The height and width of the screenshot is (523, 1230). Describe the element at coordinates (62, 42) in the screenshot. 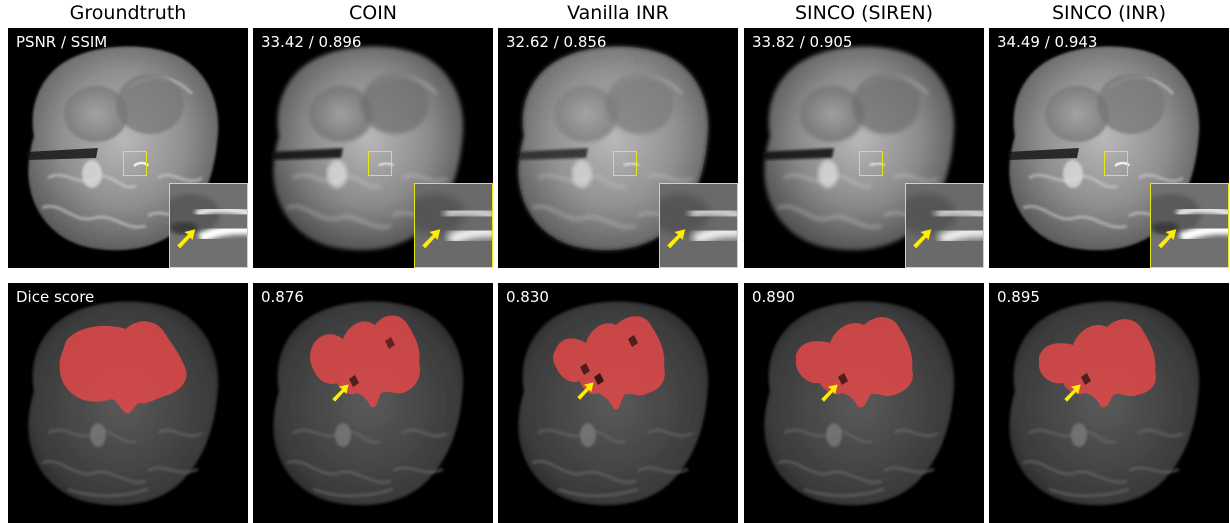

I see `recon-metric-label: PSNR / SSIM` at that location.